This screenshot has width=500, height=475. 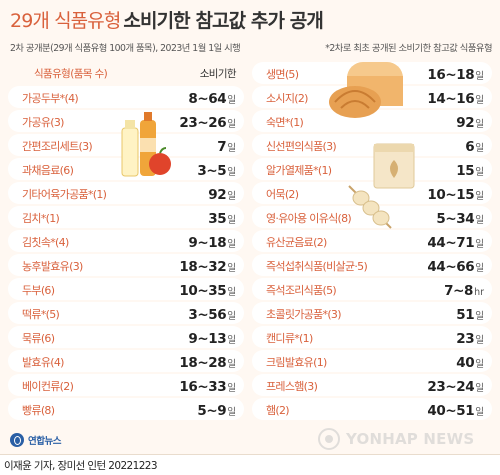 I want to click on row-value: 35일, so click(x=222, y=219).